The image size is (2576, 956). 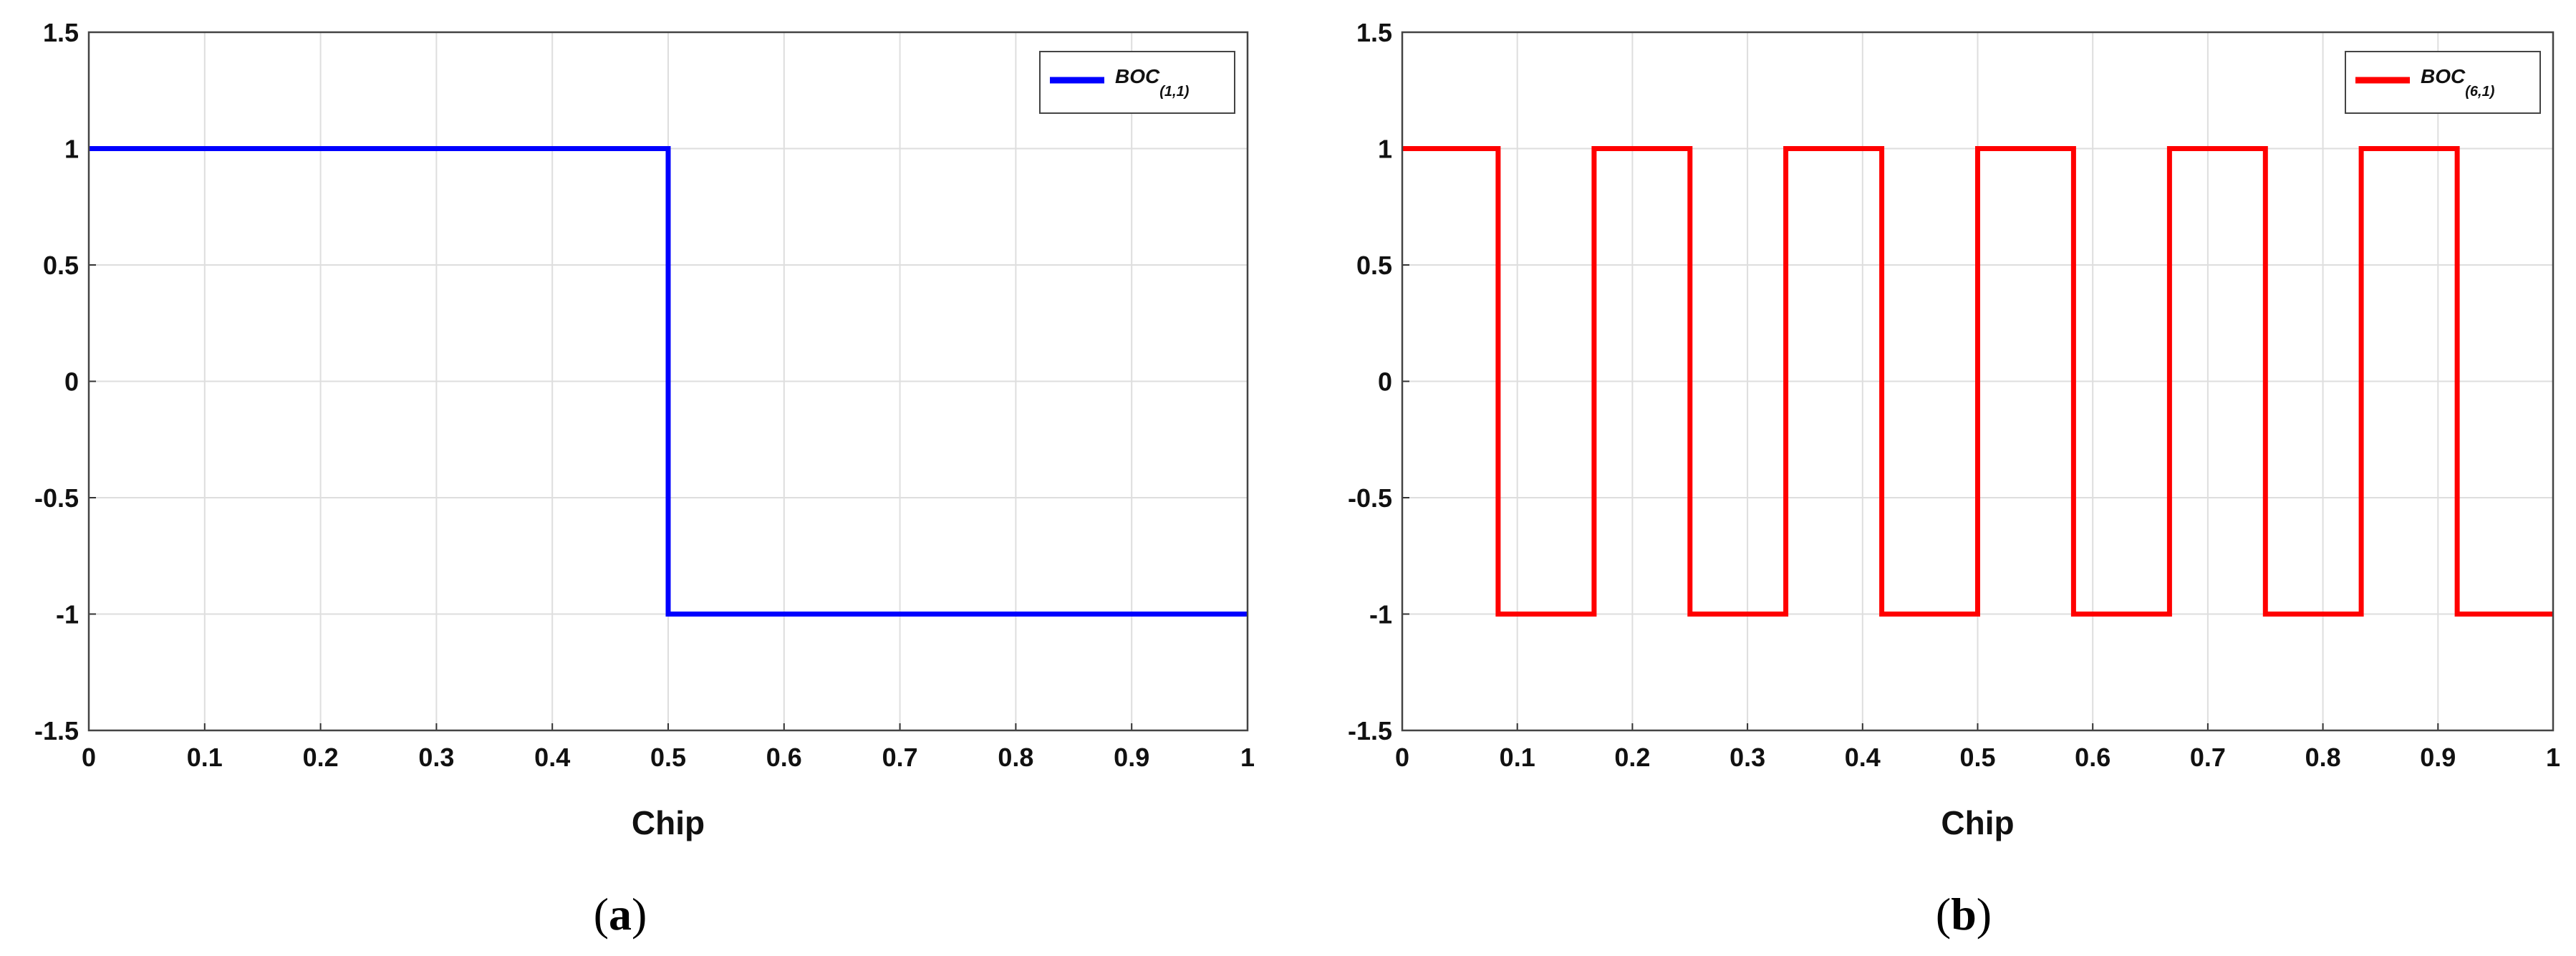 I want to click on legend-label-subscript: (1,1), so click(x=1174, y=92).